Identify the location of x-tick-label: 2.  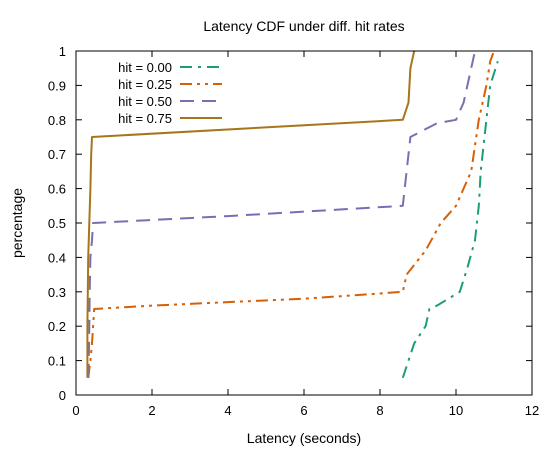
(151, 410).